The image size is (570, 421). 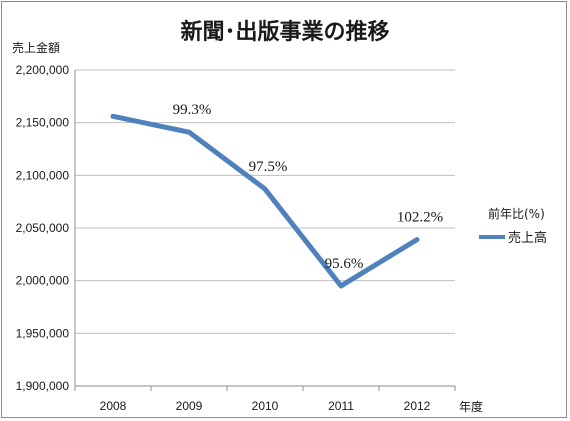 I want to click on legend-title: 前年比(%), so click(x=516, y=213).